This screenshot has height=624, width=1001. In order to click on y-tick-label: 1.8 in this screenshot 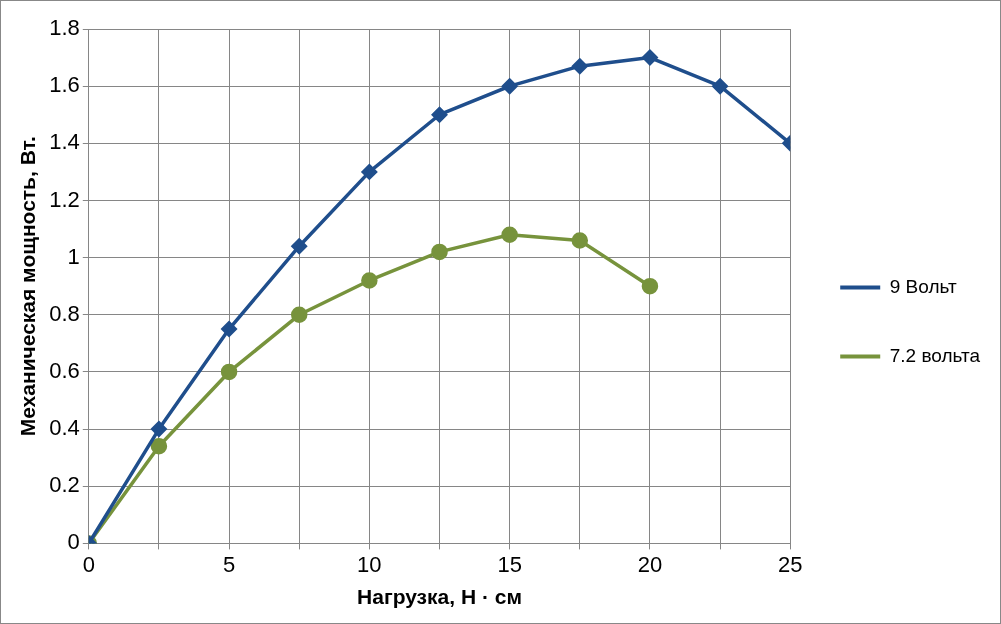, I will do `click(64, 28)`.